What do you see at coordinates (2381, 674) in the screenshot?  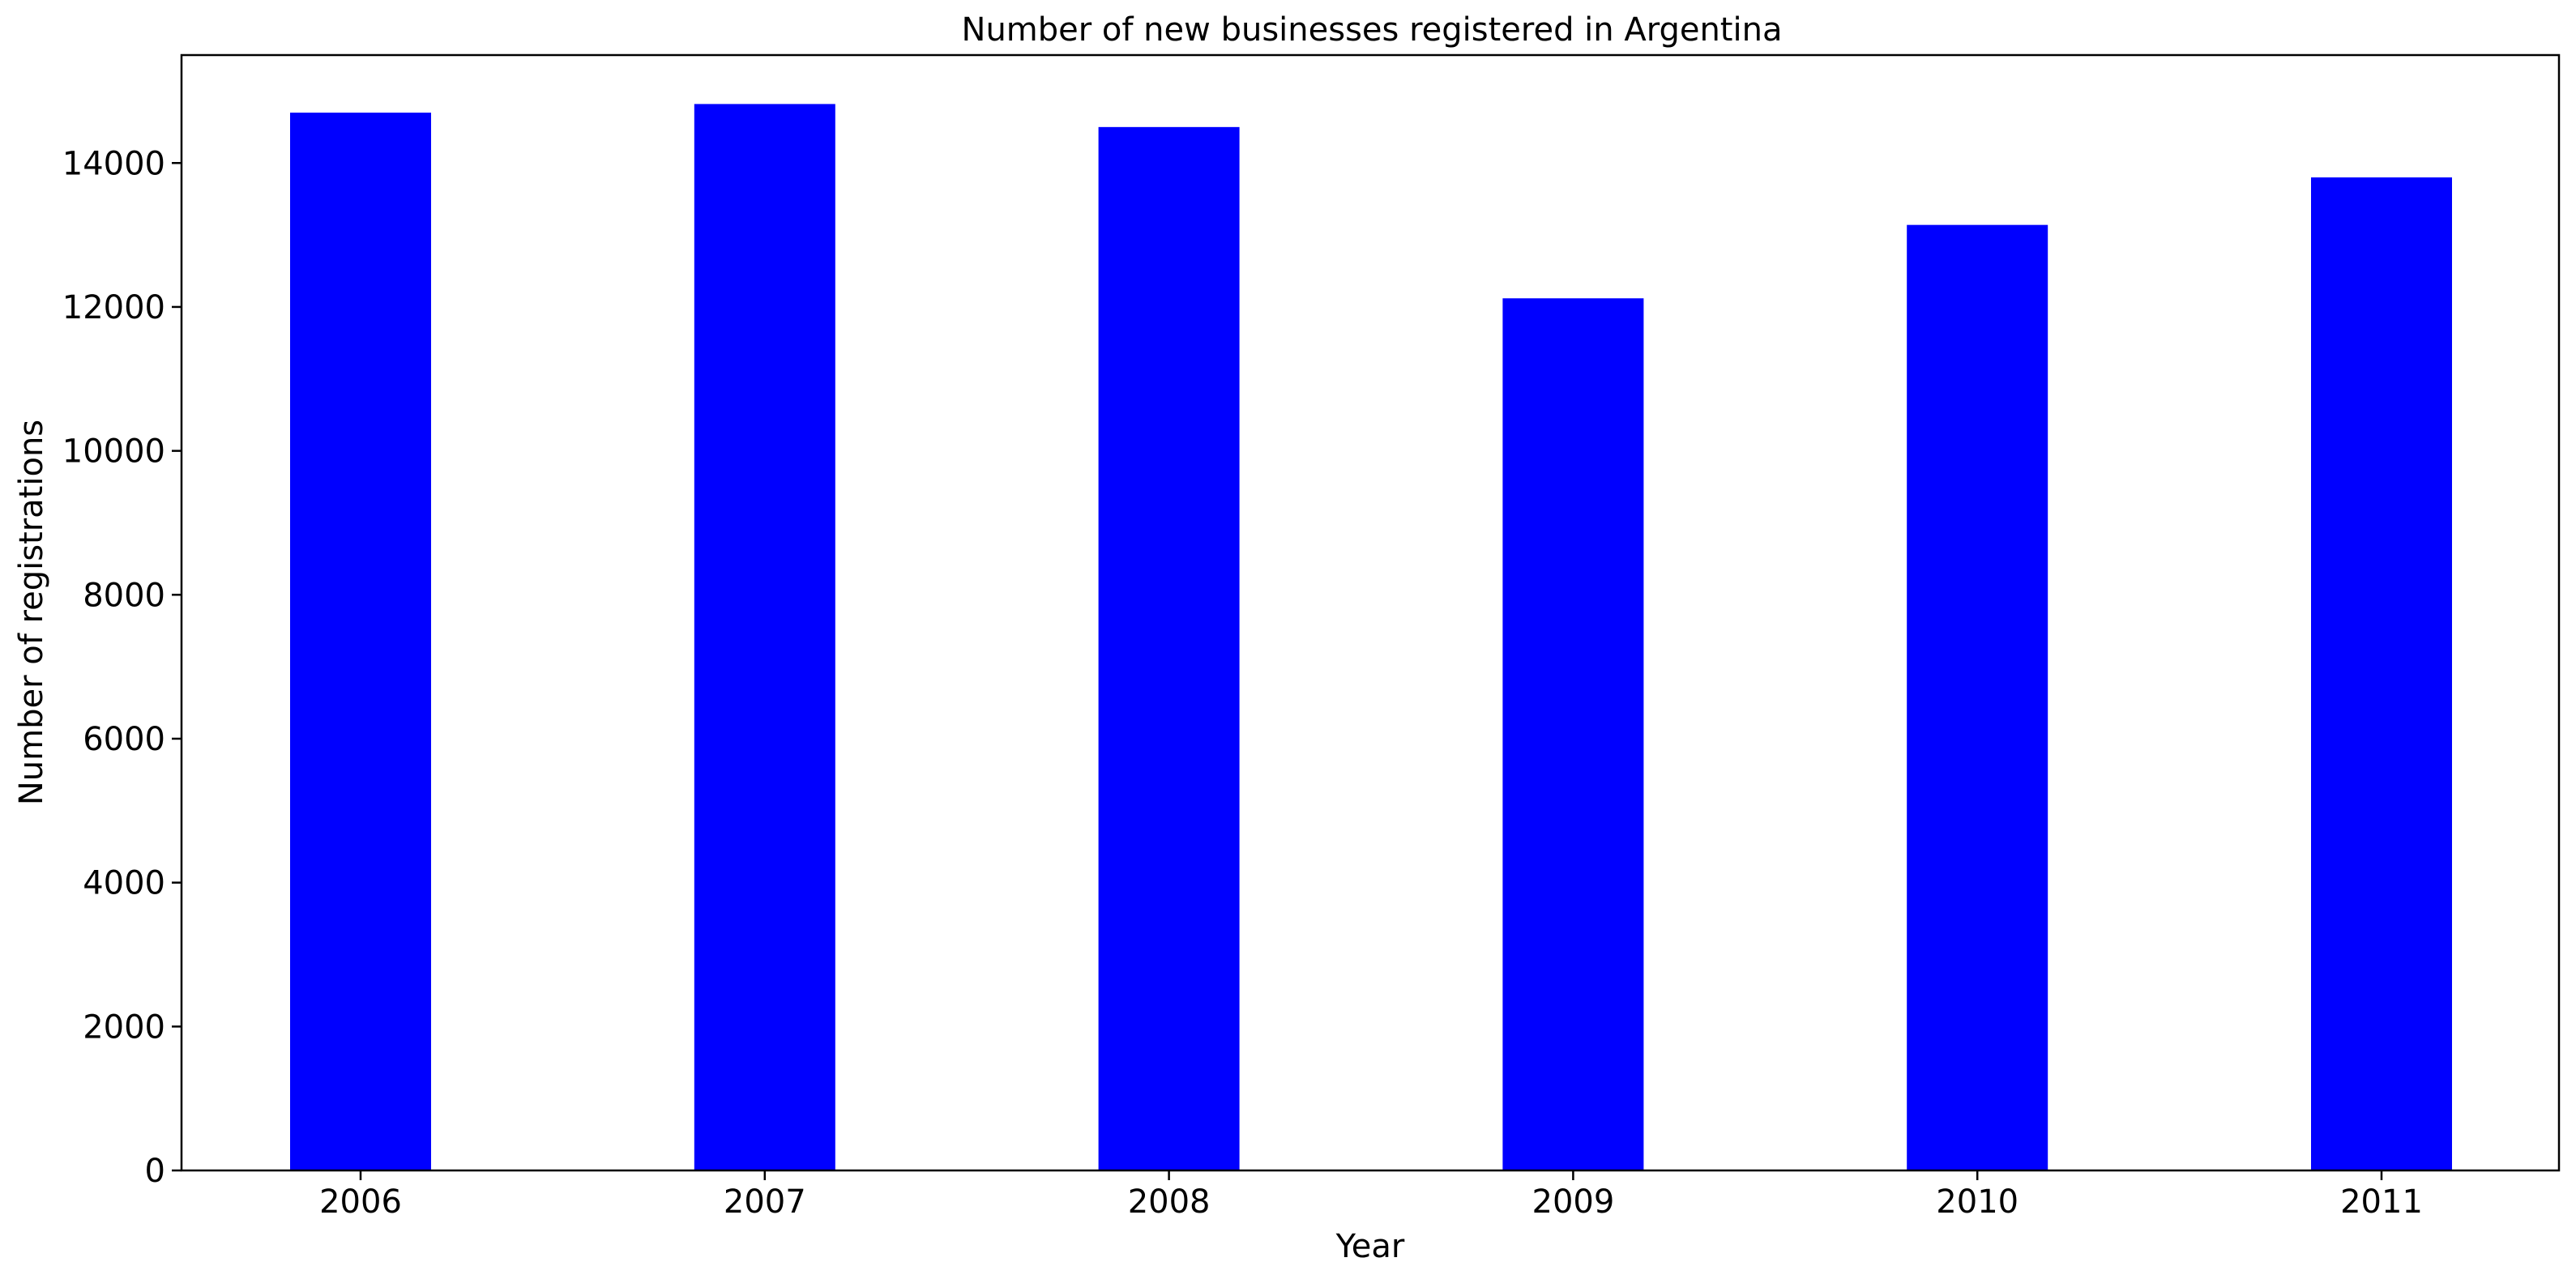 I see `bar-2011` at bounding box center [2381, 674].